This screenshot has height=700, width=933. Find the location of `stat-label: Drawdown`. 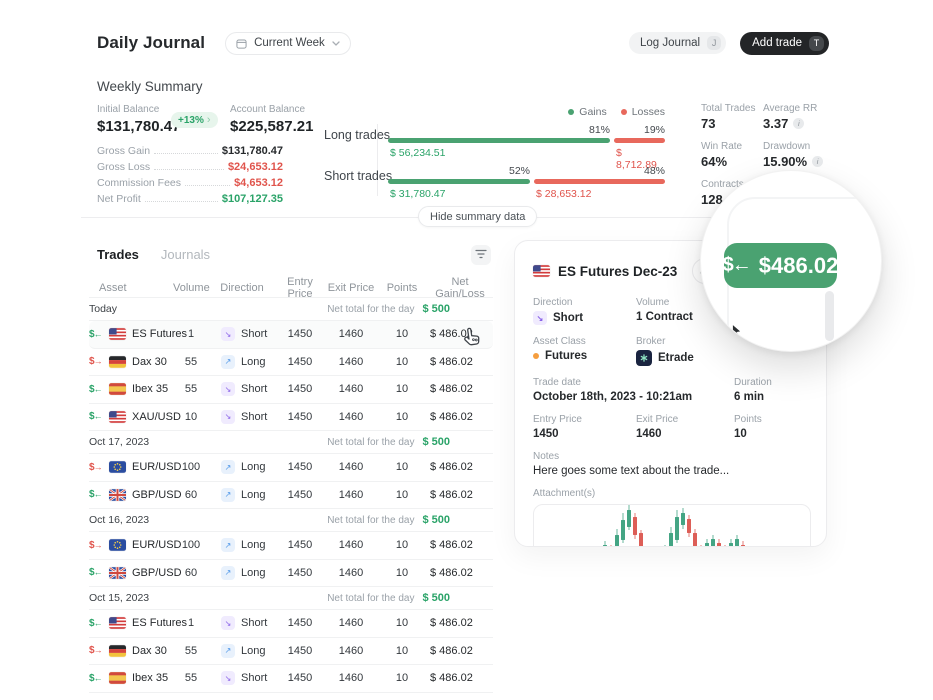

stat-label: Drawdown is located at coordinates (787, 146).